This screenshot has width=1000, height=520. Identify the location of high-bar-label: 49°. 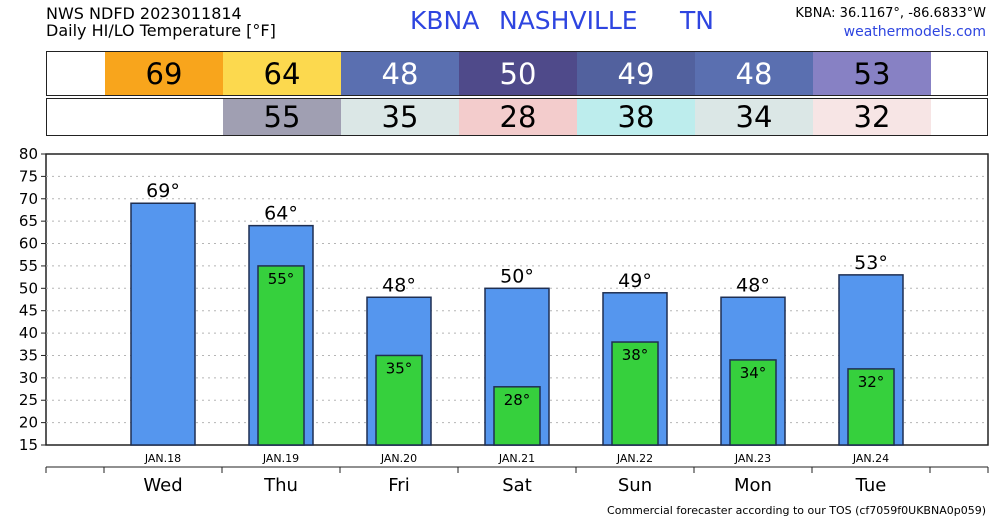
(635, 281).